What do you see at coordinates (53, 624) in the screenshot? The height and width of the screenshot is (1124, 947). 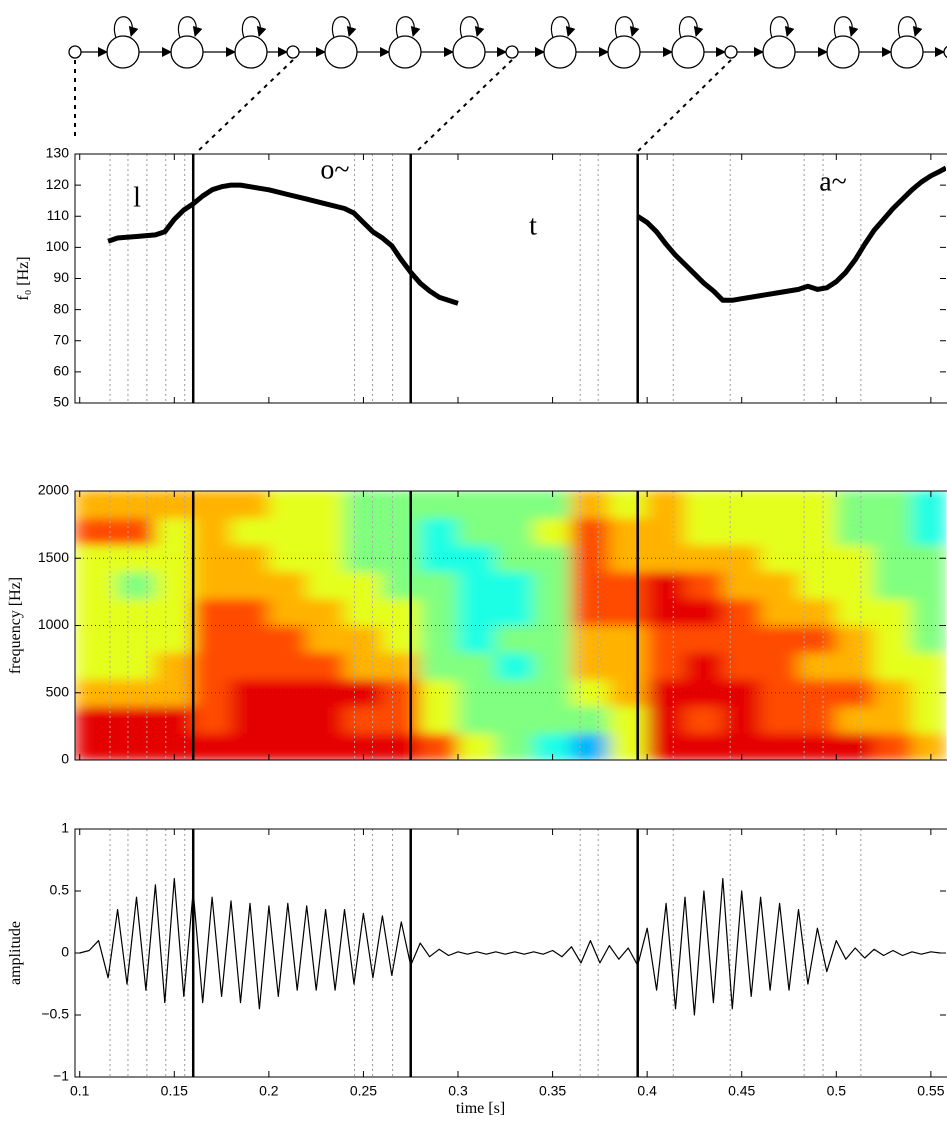 I see `y-tick-label: 1000` at bounding box center [53, 624].